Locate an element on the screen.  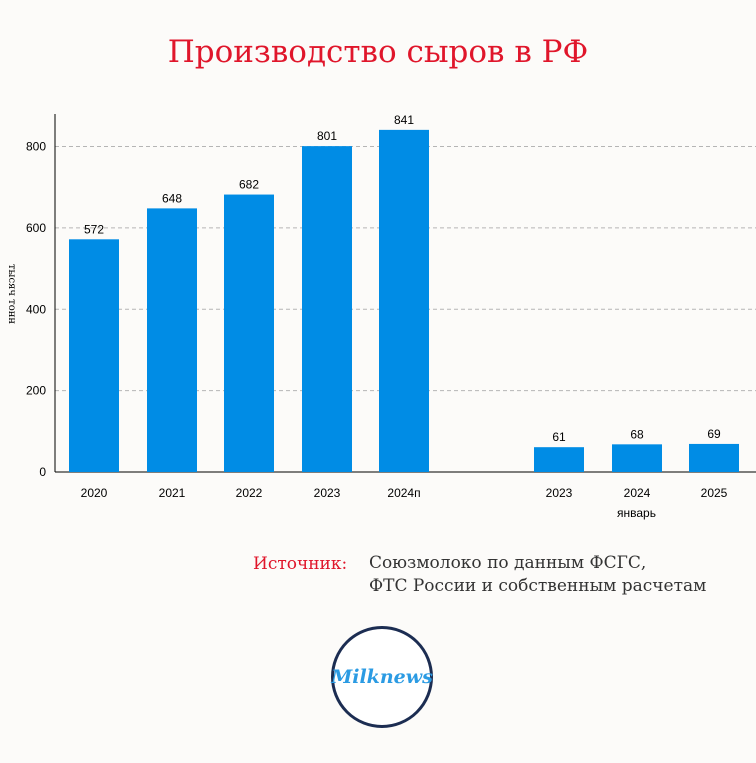
data-label: 61 is located at coordinates (559, 437).